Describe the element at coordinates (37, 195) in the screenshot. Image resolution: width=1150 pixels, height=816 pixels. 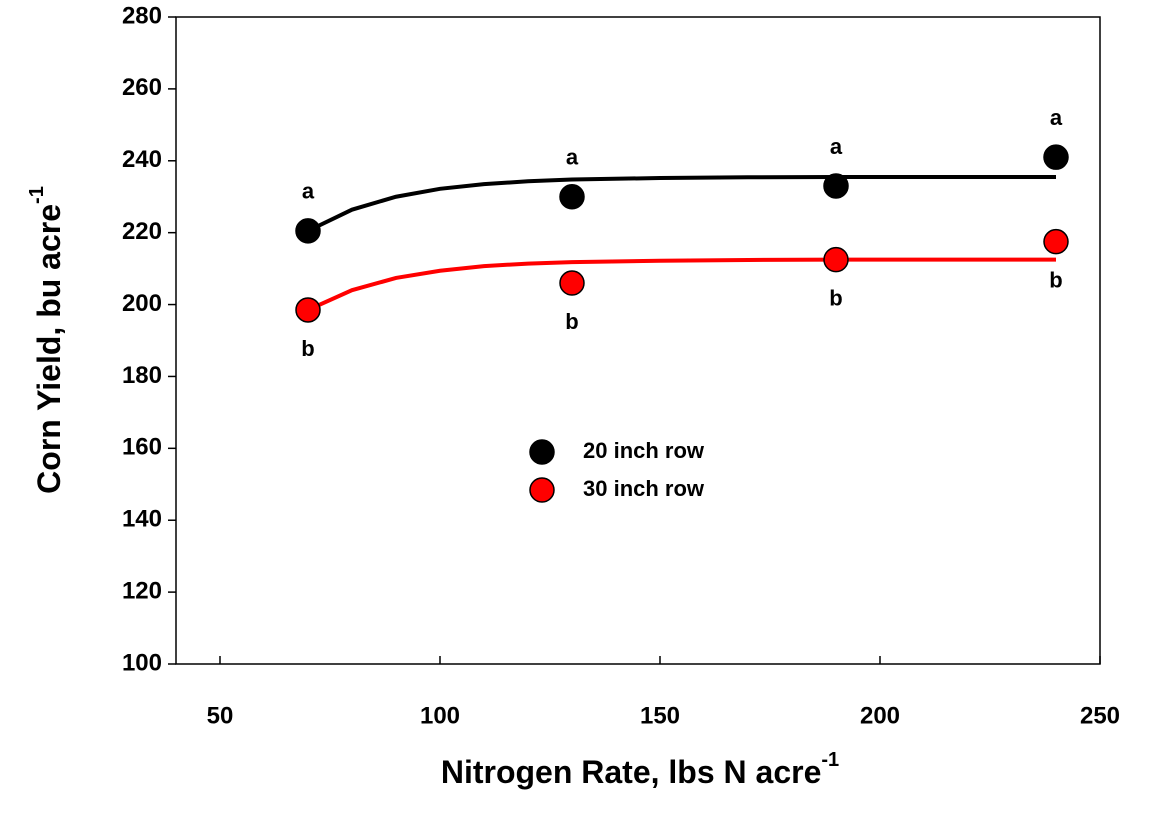
I see `y-axis-label-sup: -1` at that location.